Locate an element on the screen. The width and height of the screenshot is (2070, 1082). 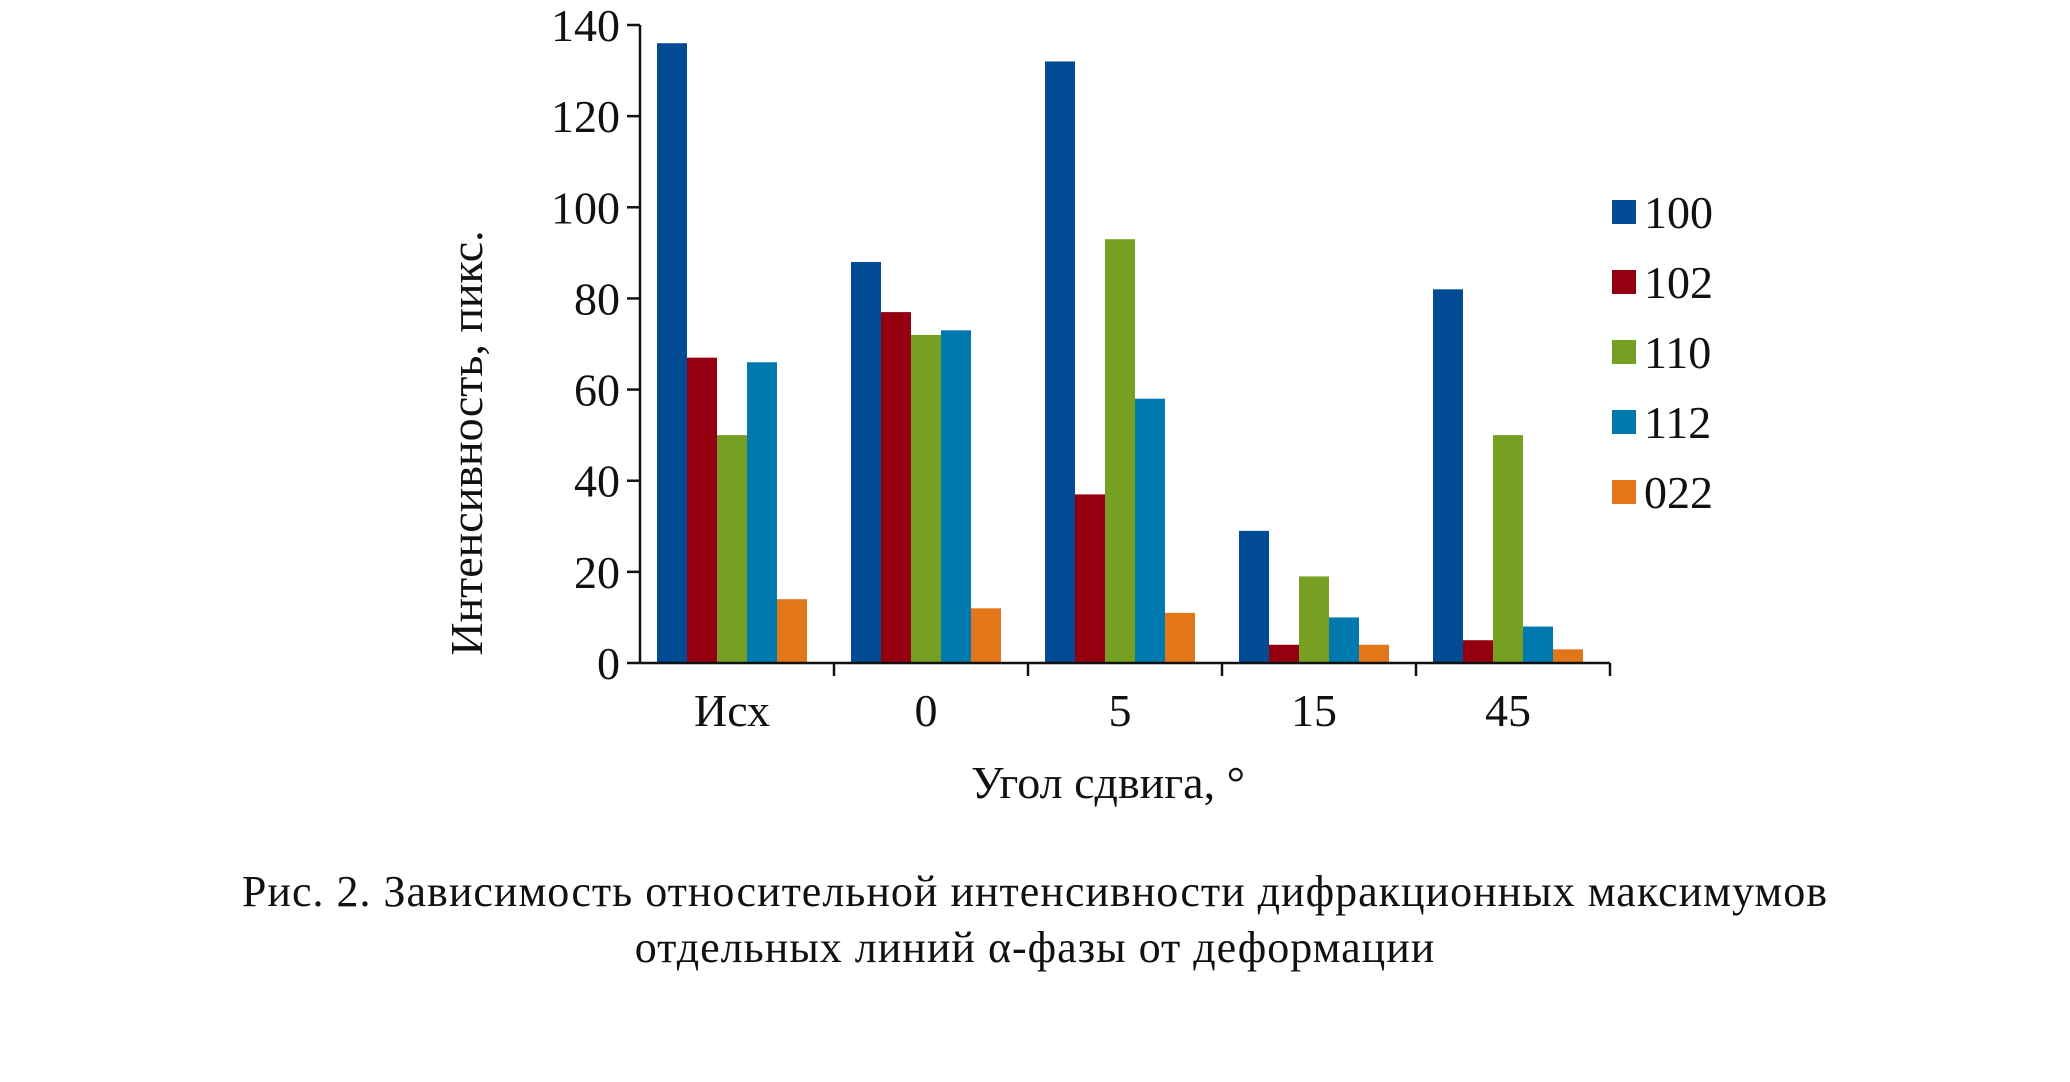
y-tick-label: 120 is located at coordinates (585, 116).